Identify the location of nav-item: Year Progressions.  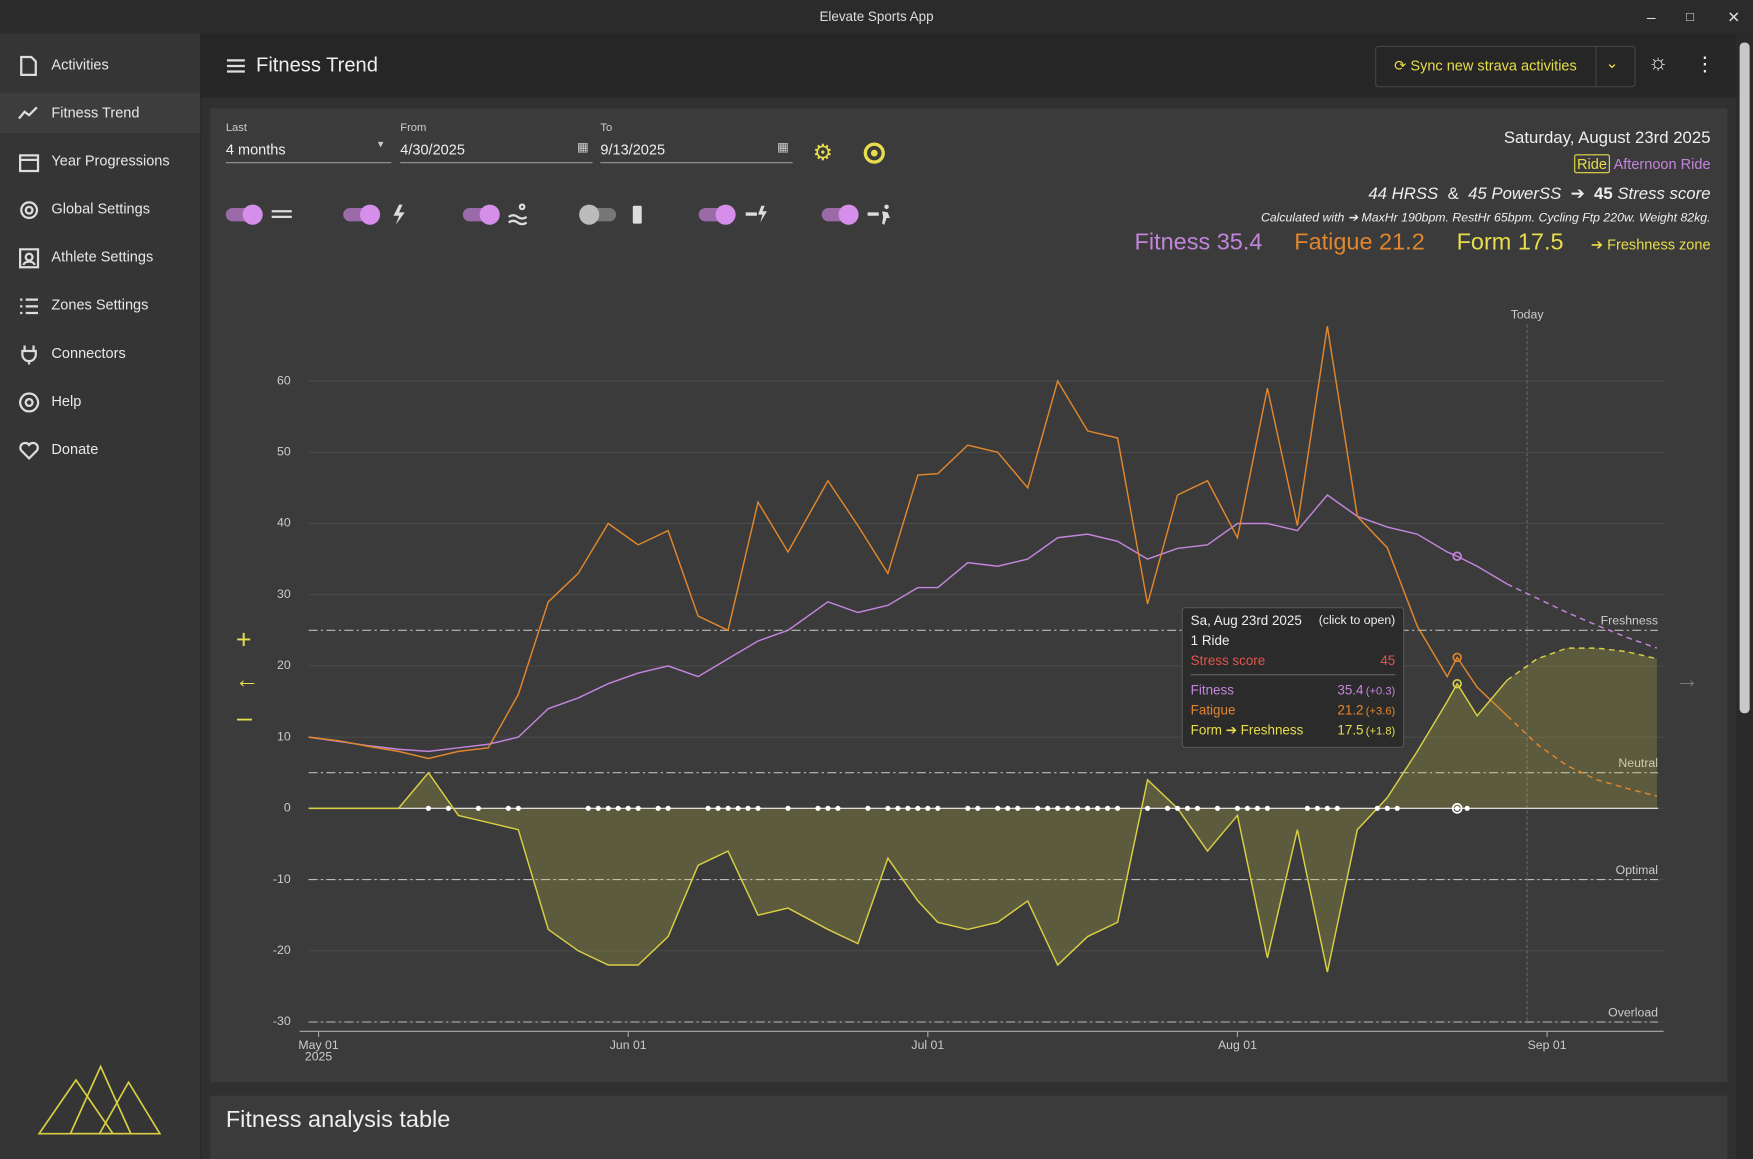
(100, 161).